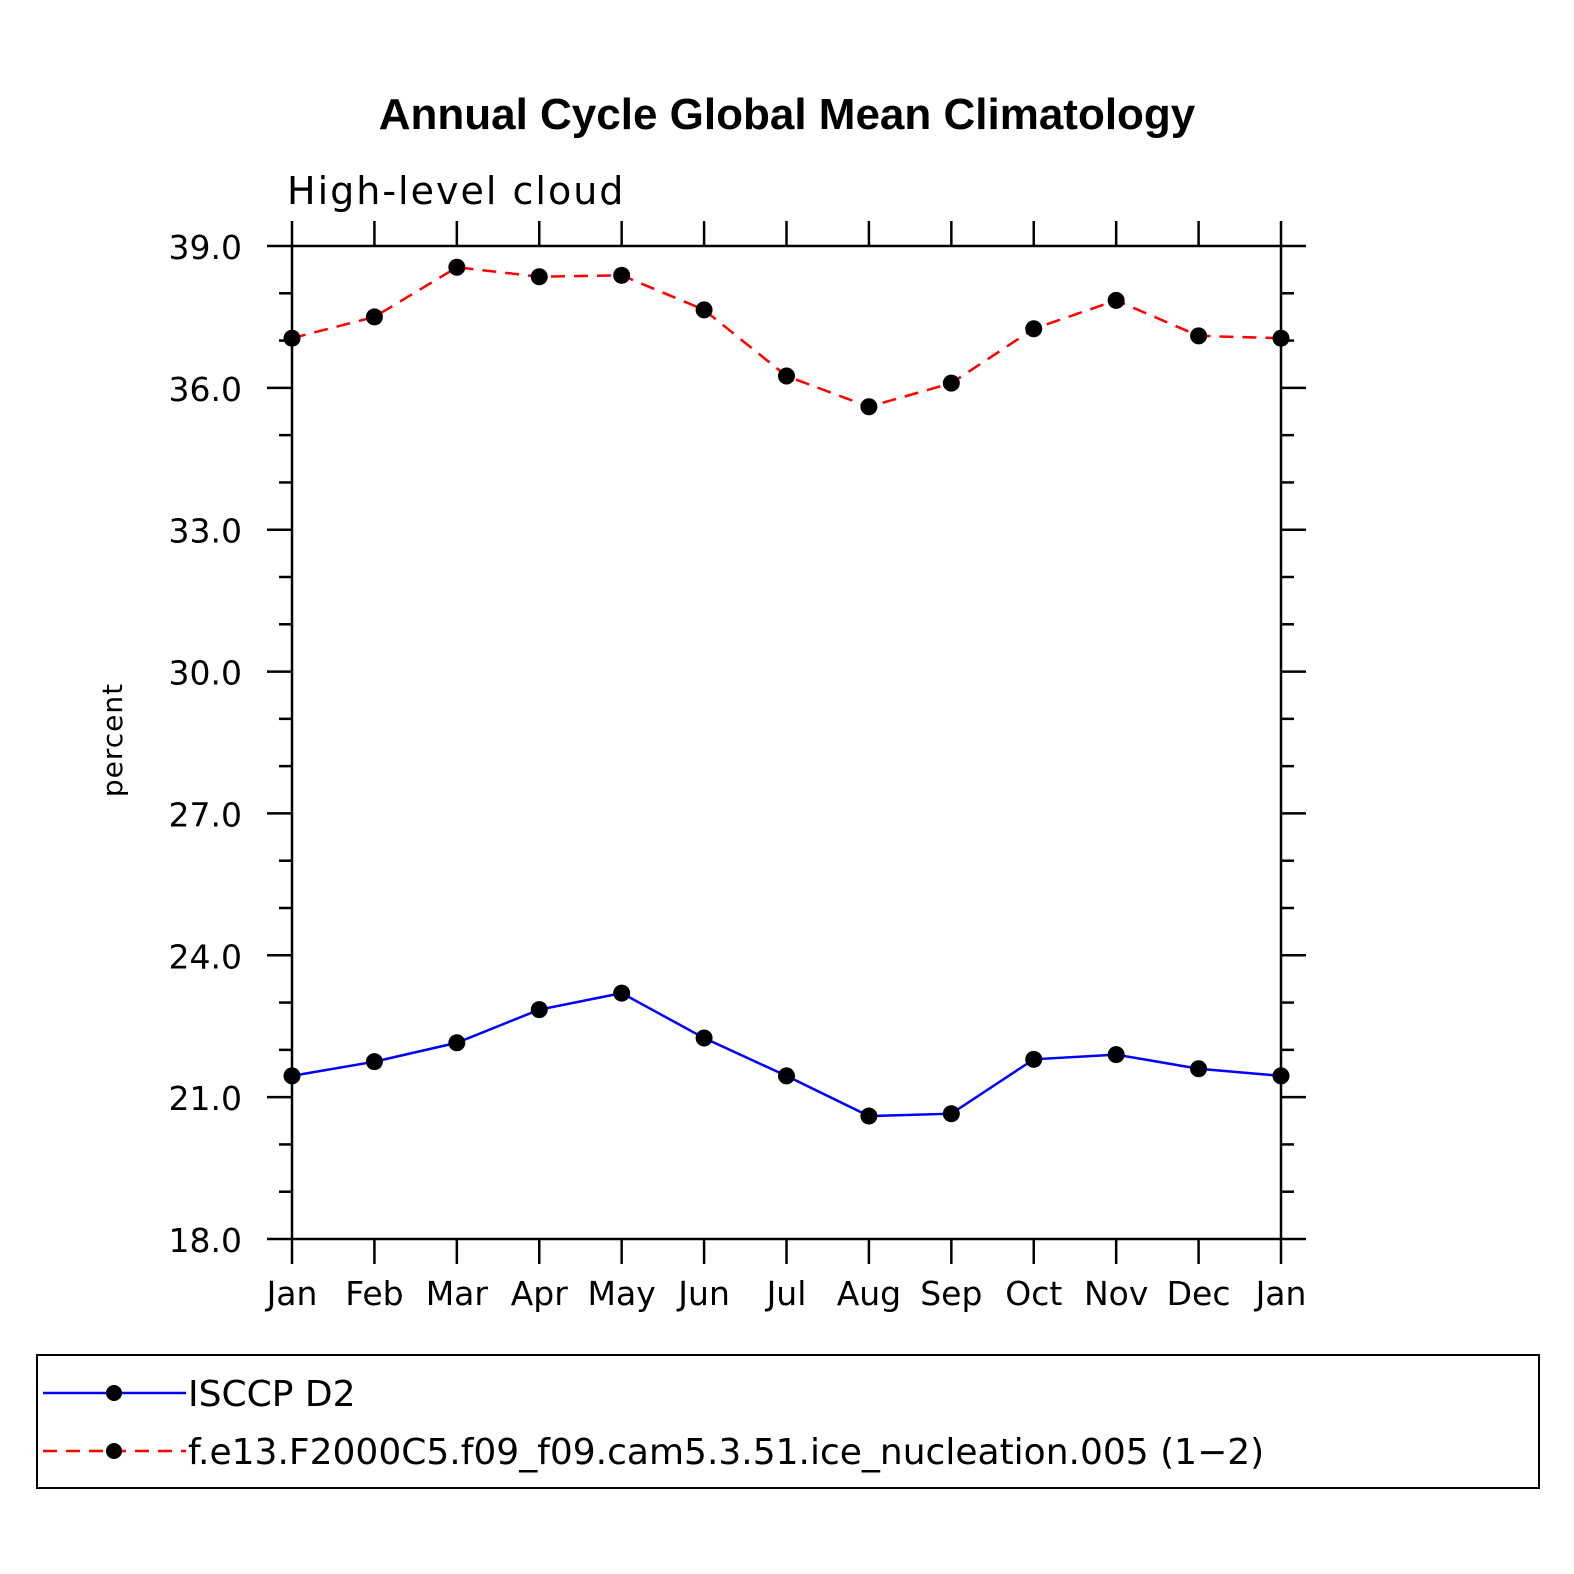  What do you see at coordinates (869, 1293) in the screenshot?
I see `x-tick-label: Aug` at bounding box center [869, 1293].